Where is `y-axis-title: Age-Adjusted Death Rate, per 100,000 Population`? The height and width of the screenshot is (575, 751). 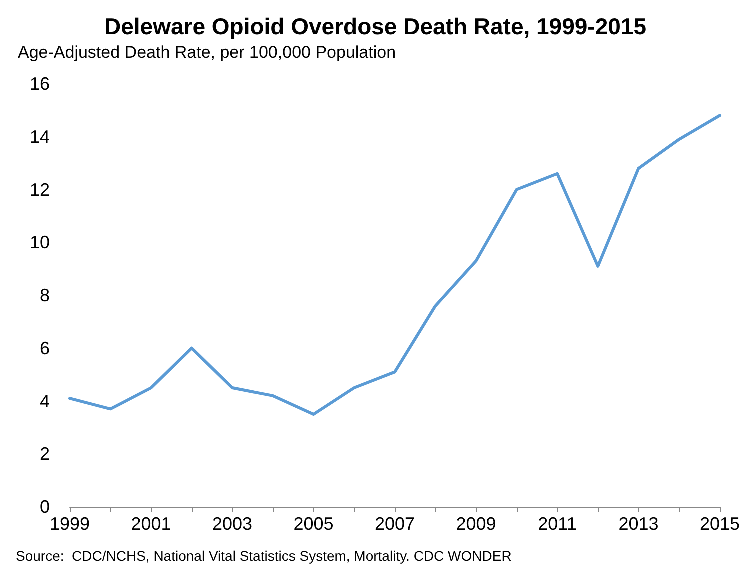 y-axis-title: Age-Adjusted Death Rate, per 100,000 Population is located at coordinates (207, 52).